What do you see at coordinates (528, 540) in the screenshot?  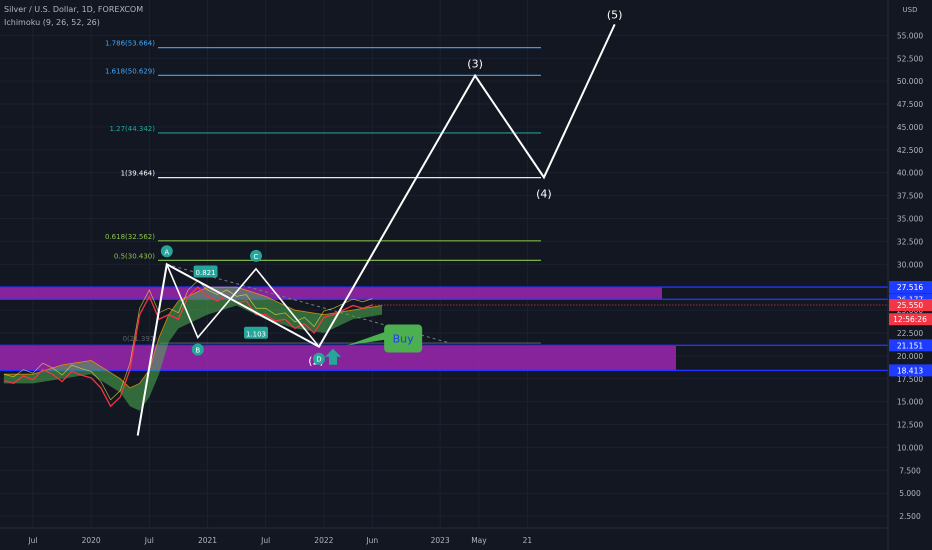 I see `time-axis-tick: 21` at bounding box center [528, 540].